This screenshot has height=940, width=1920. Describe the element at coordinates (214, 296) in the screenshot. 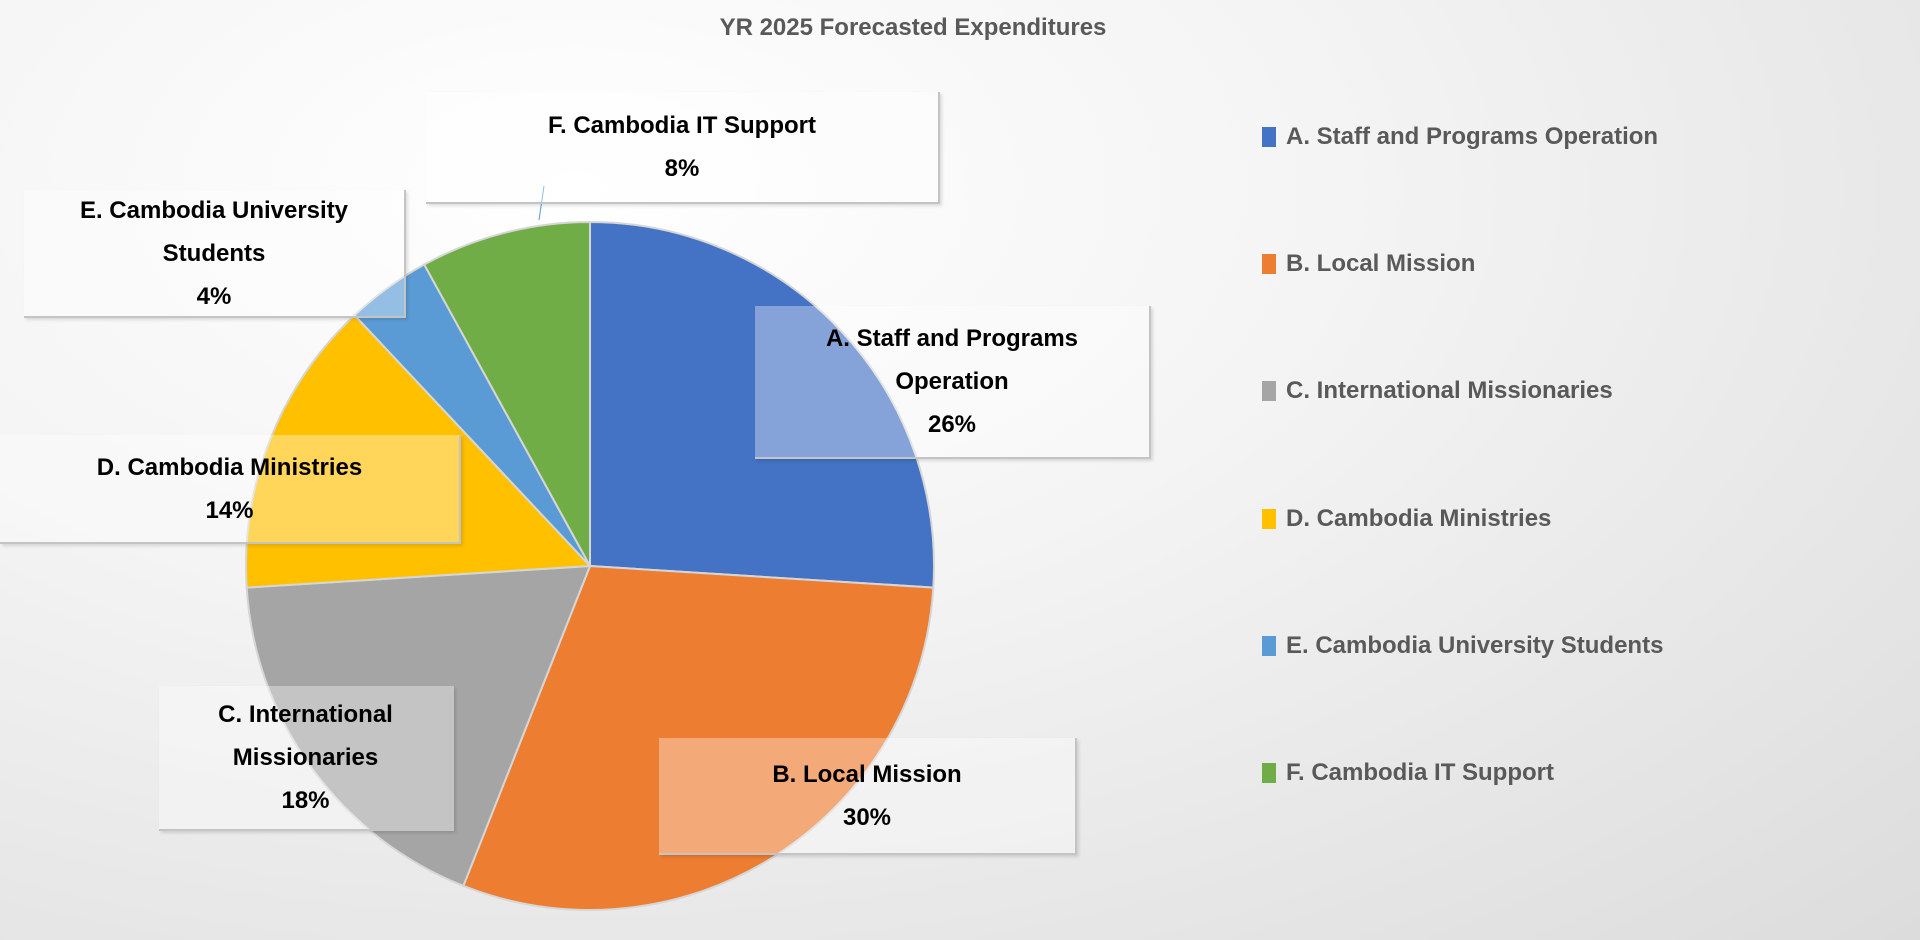

I see `data-label-e-value: 4%` at that location.